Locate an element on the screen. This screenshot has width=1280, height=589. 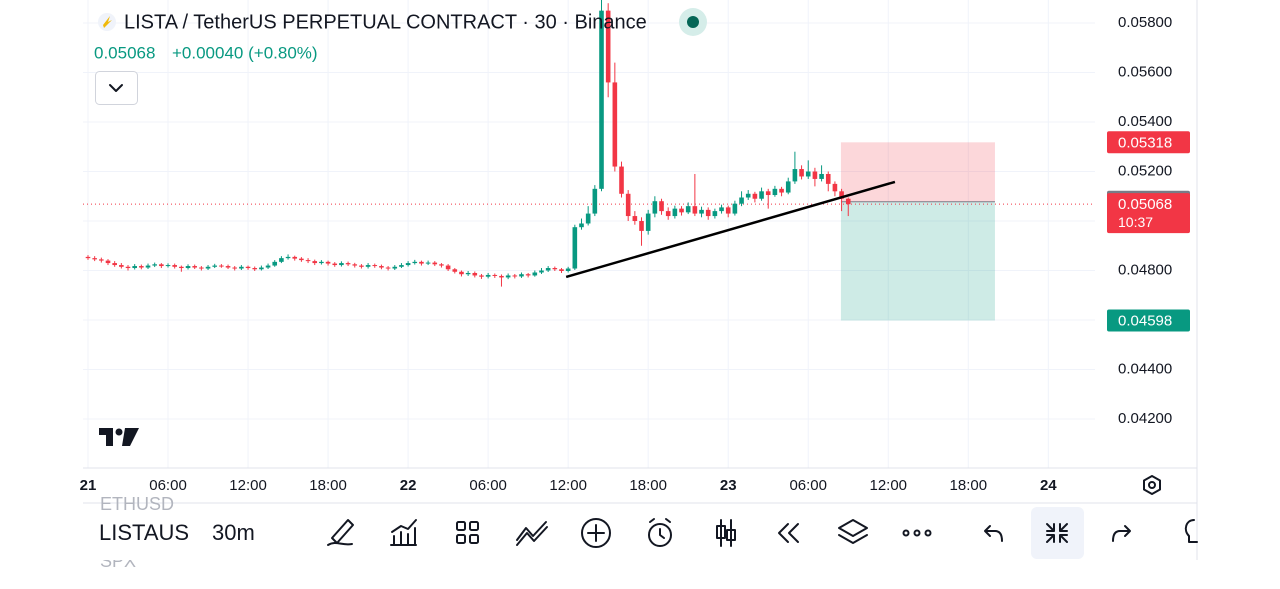
y-tick-label: 0.04400 is located at coordinates (1145, 368).